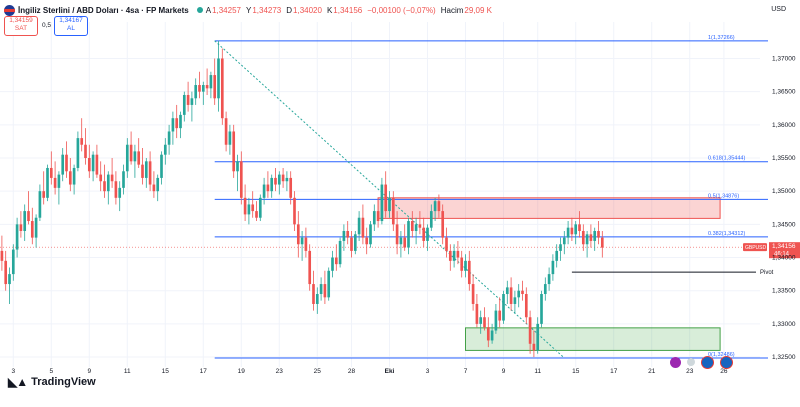 Image resolution: width=800 pixels, height=407 pixels. What do you see at coordinates (726, 362) in the screenshot?
I see `usd-flag-icon` at bounding box center [726, 362].